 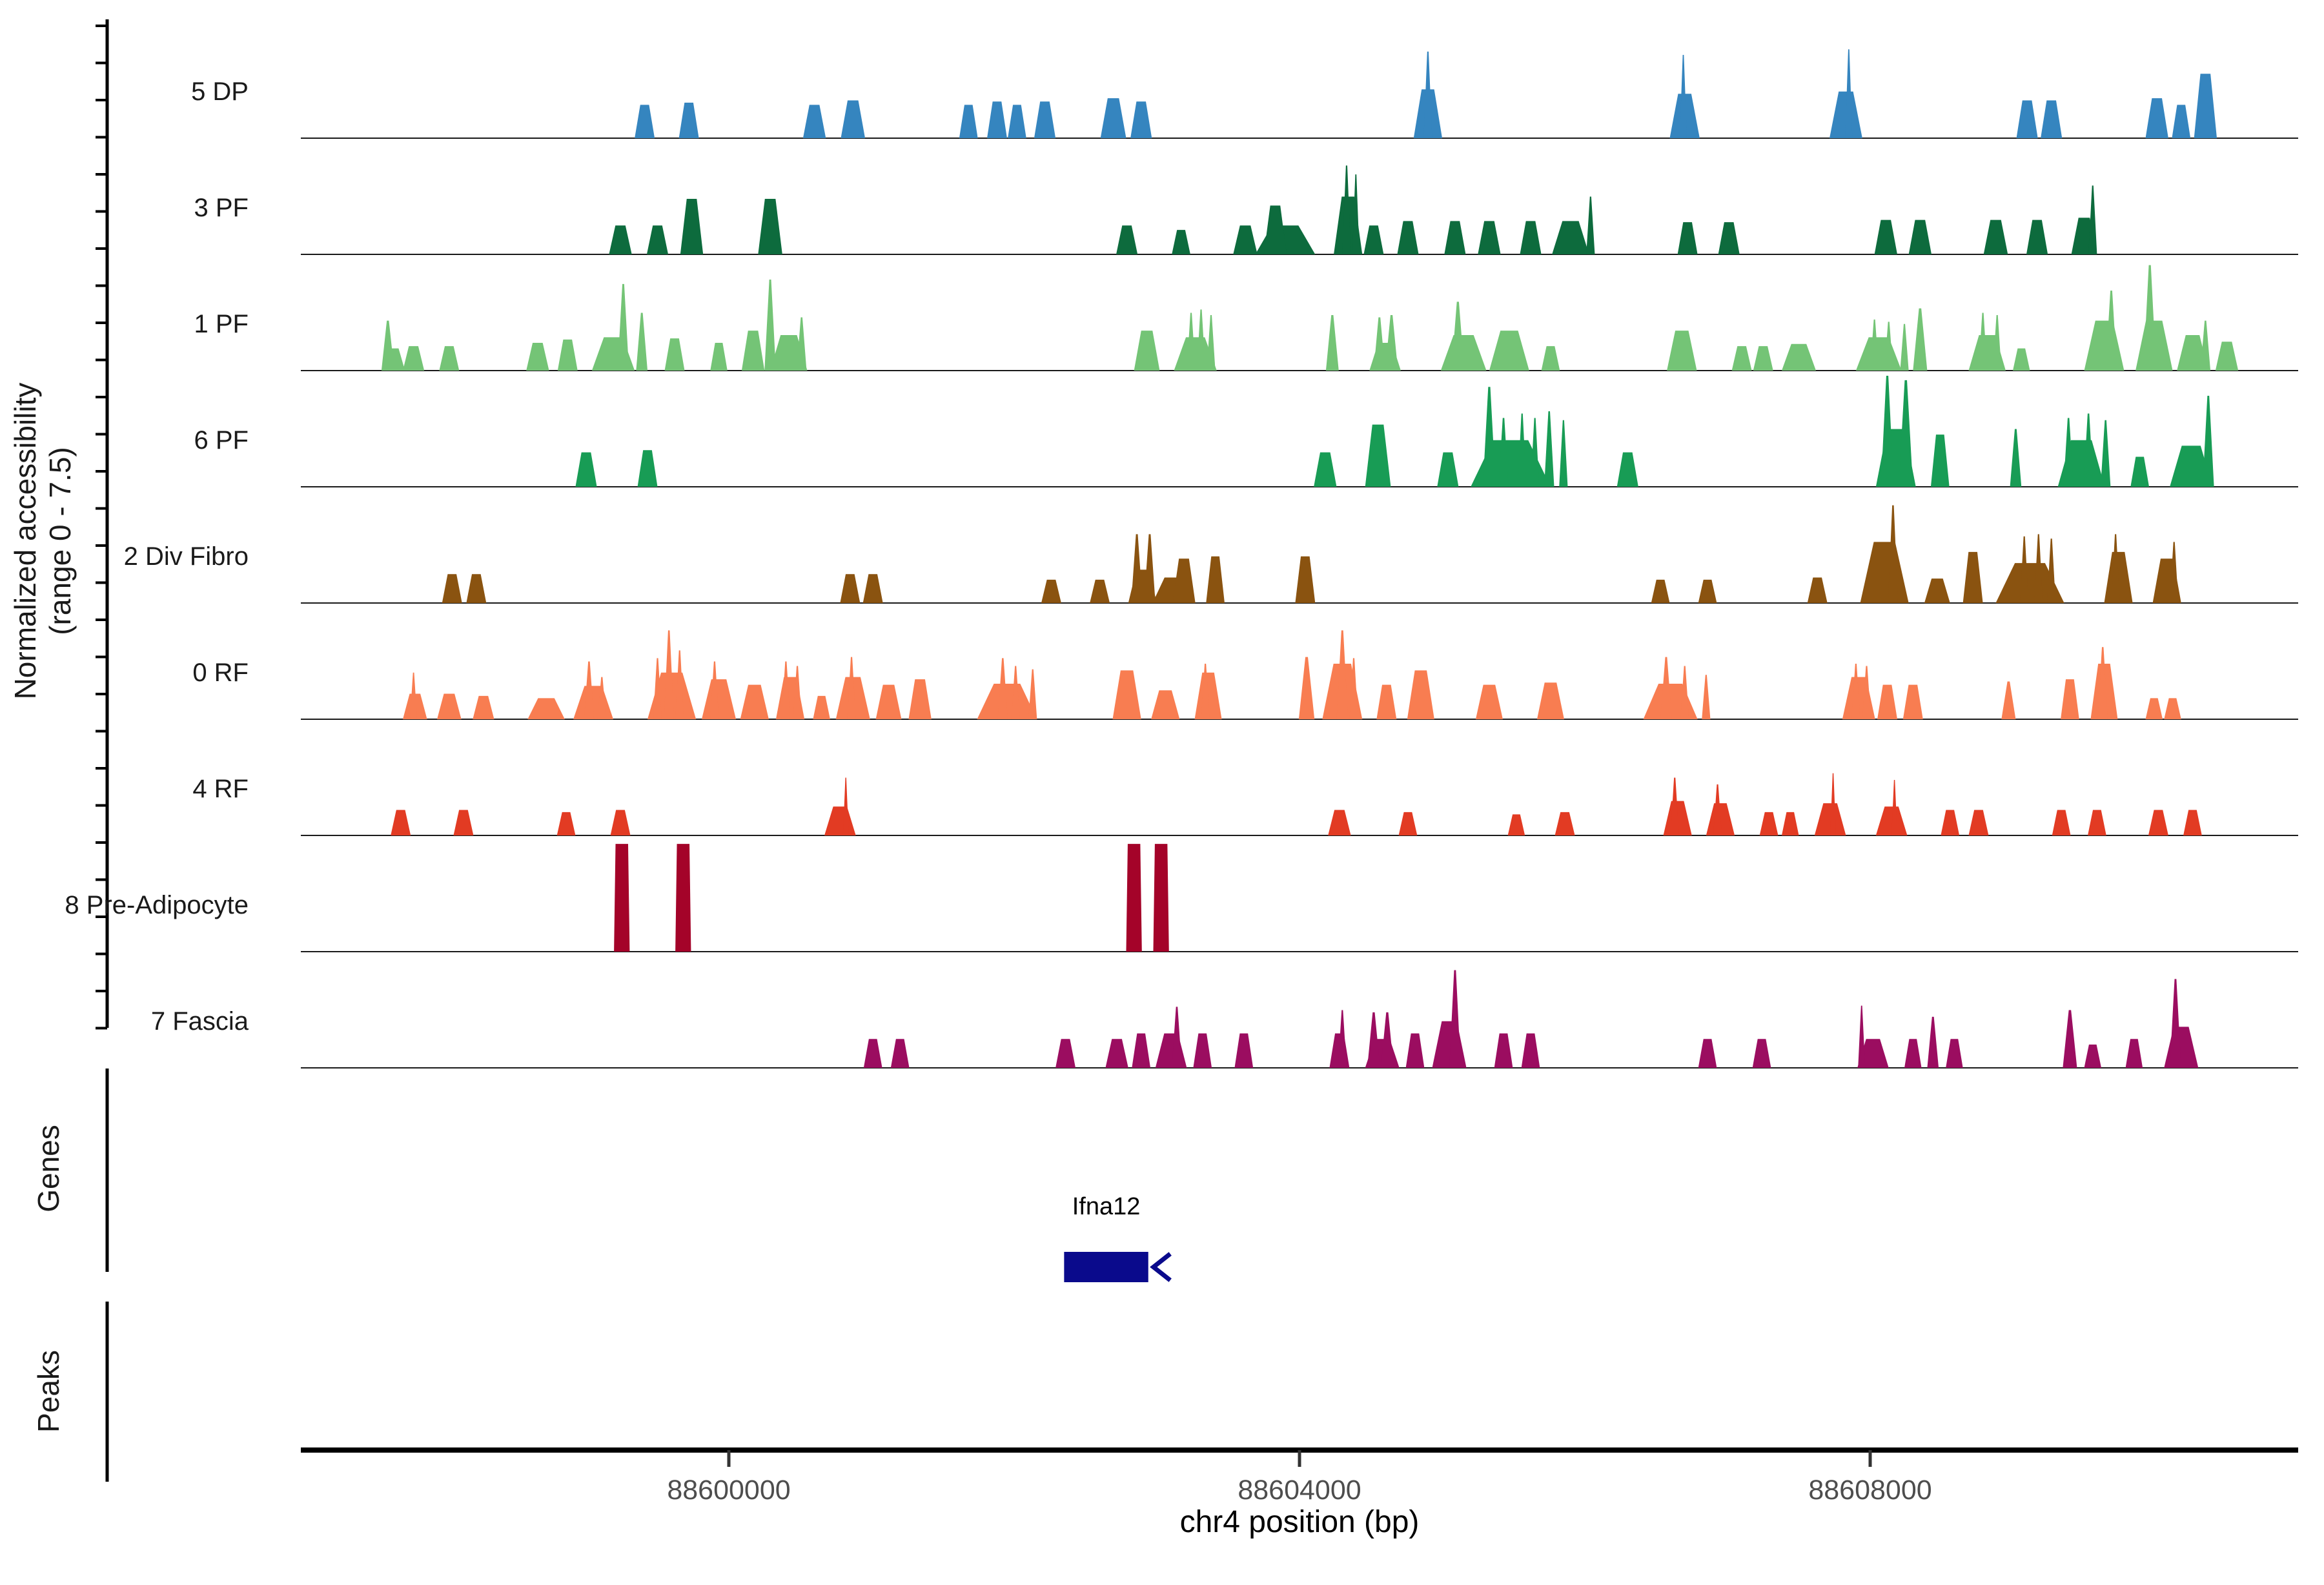 I want to click on track-label: 5 DP, so click(x=220, y=91).